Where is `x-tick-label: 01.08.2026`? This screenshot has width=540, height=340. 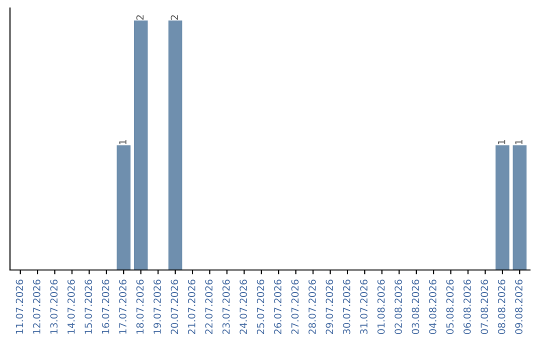 x-tick-label: 01.08.2026 is located at coordinates (381, 307).